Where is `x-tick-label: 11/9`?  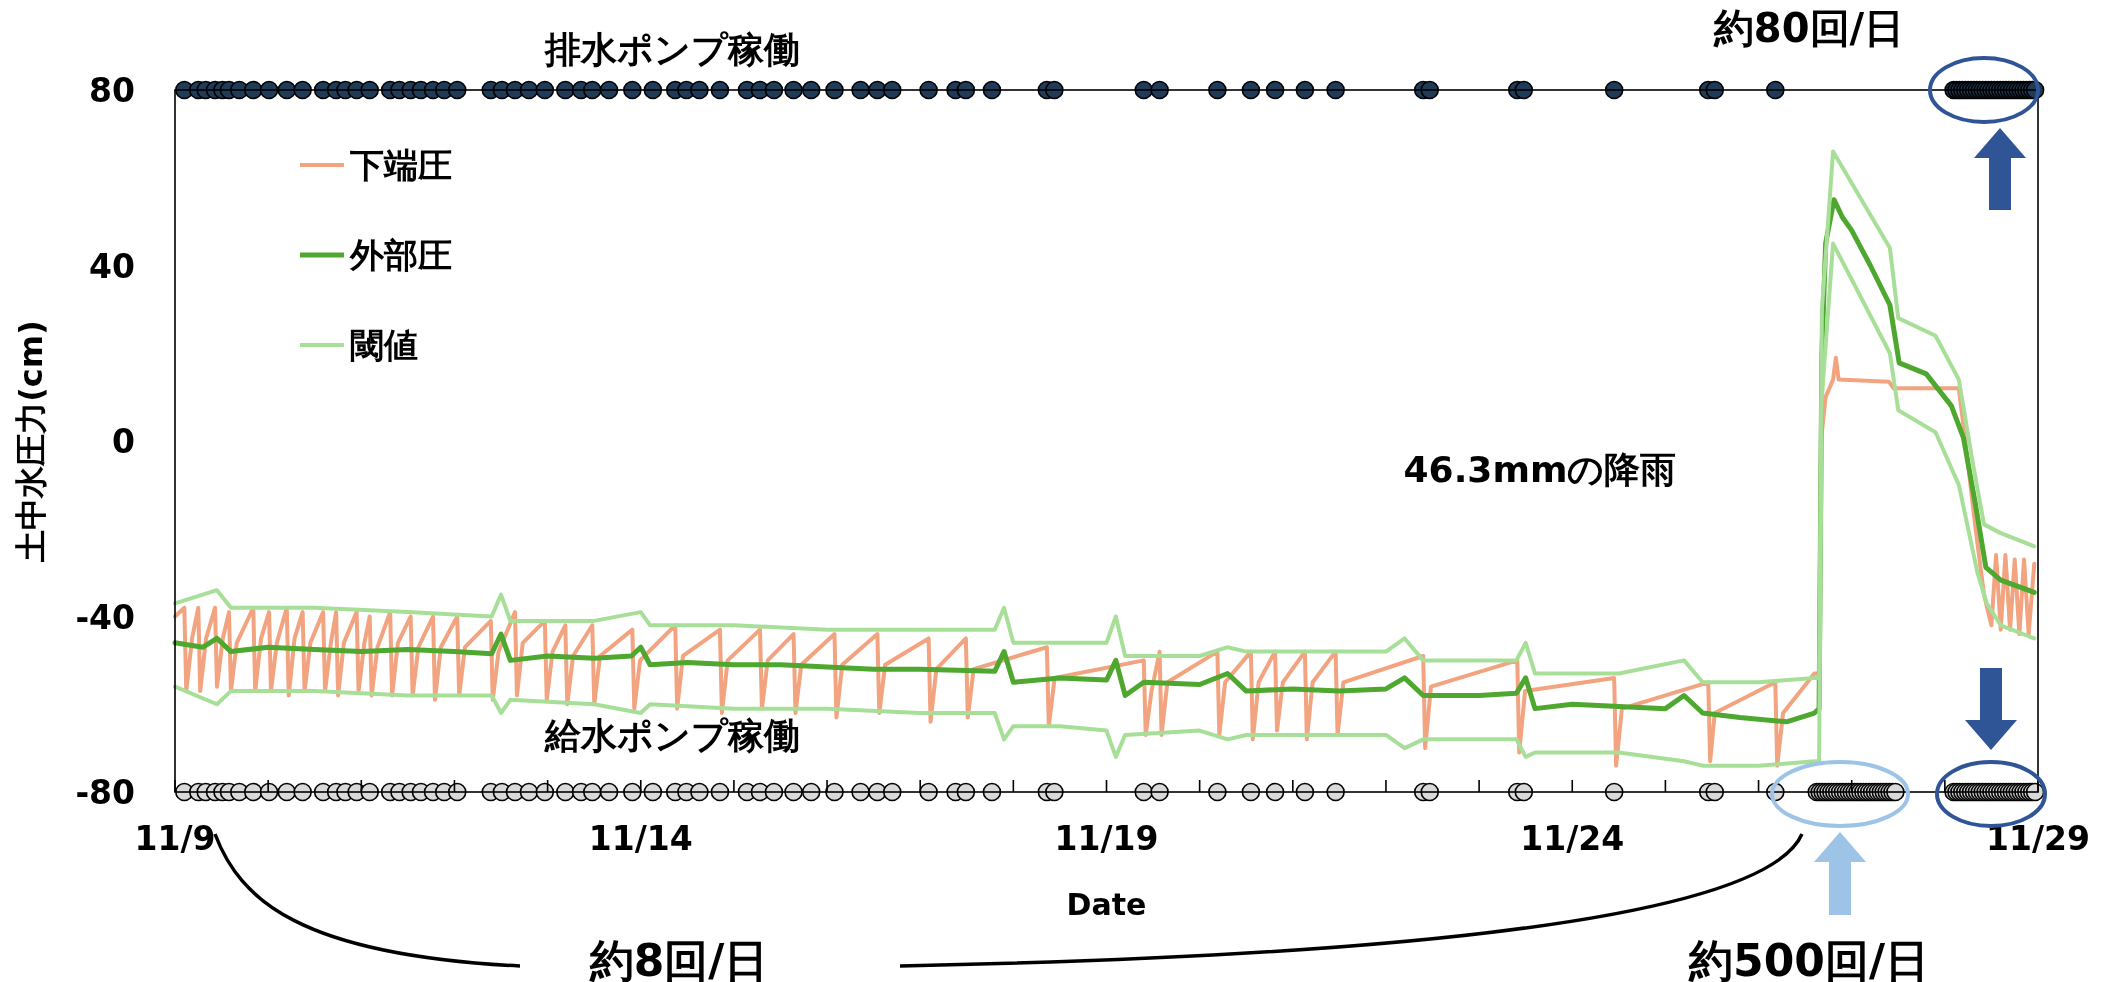
x-tick-label: 11/9 is located at coordinates (175, 838).